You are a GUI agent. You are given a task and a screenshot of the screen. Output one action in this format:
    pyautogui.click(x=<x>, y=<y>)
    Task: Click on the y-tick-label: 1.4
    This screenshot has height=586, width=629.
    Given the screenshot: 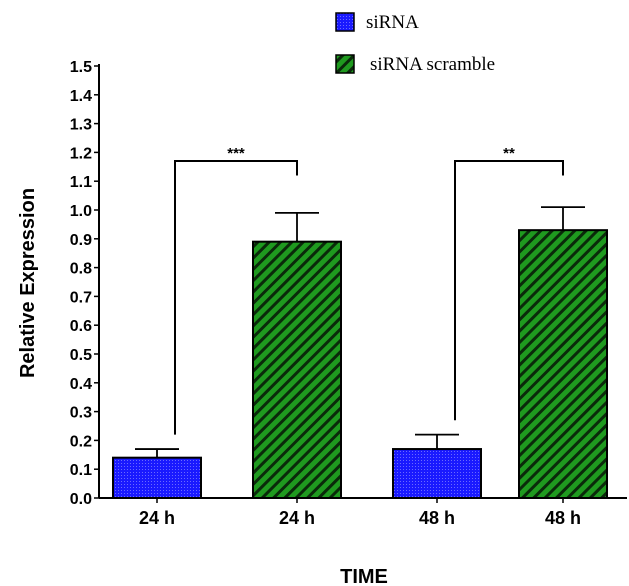 What is the action you would take?
    pyautogui.click(x=81, y=96)
    